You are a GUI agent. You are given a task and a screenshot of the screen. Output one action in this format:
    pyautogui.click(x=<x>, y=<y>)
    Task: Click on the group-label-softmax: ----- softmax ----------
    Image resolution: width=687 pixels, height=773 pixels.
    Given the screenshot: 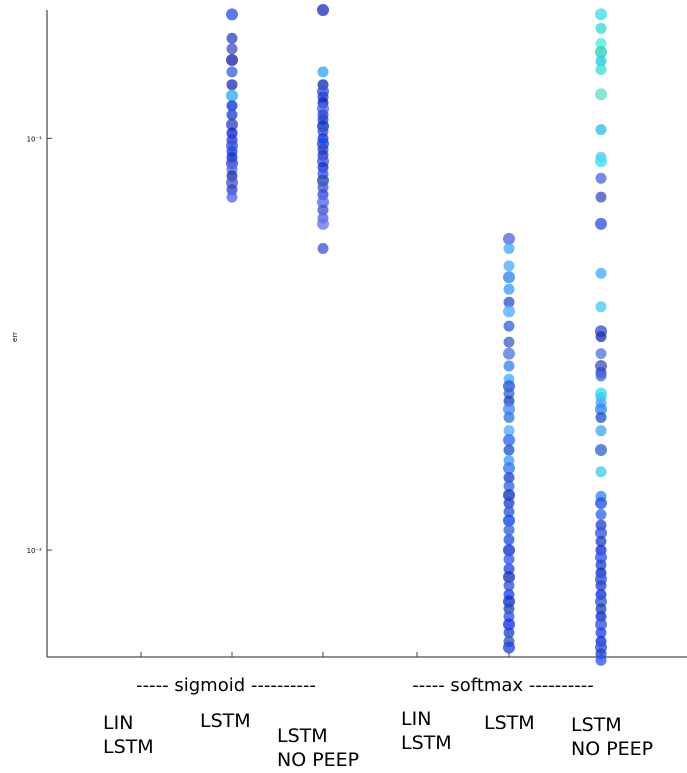 What is the action you would take?
    pyautogui.click(x=503, y=685)
    